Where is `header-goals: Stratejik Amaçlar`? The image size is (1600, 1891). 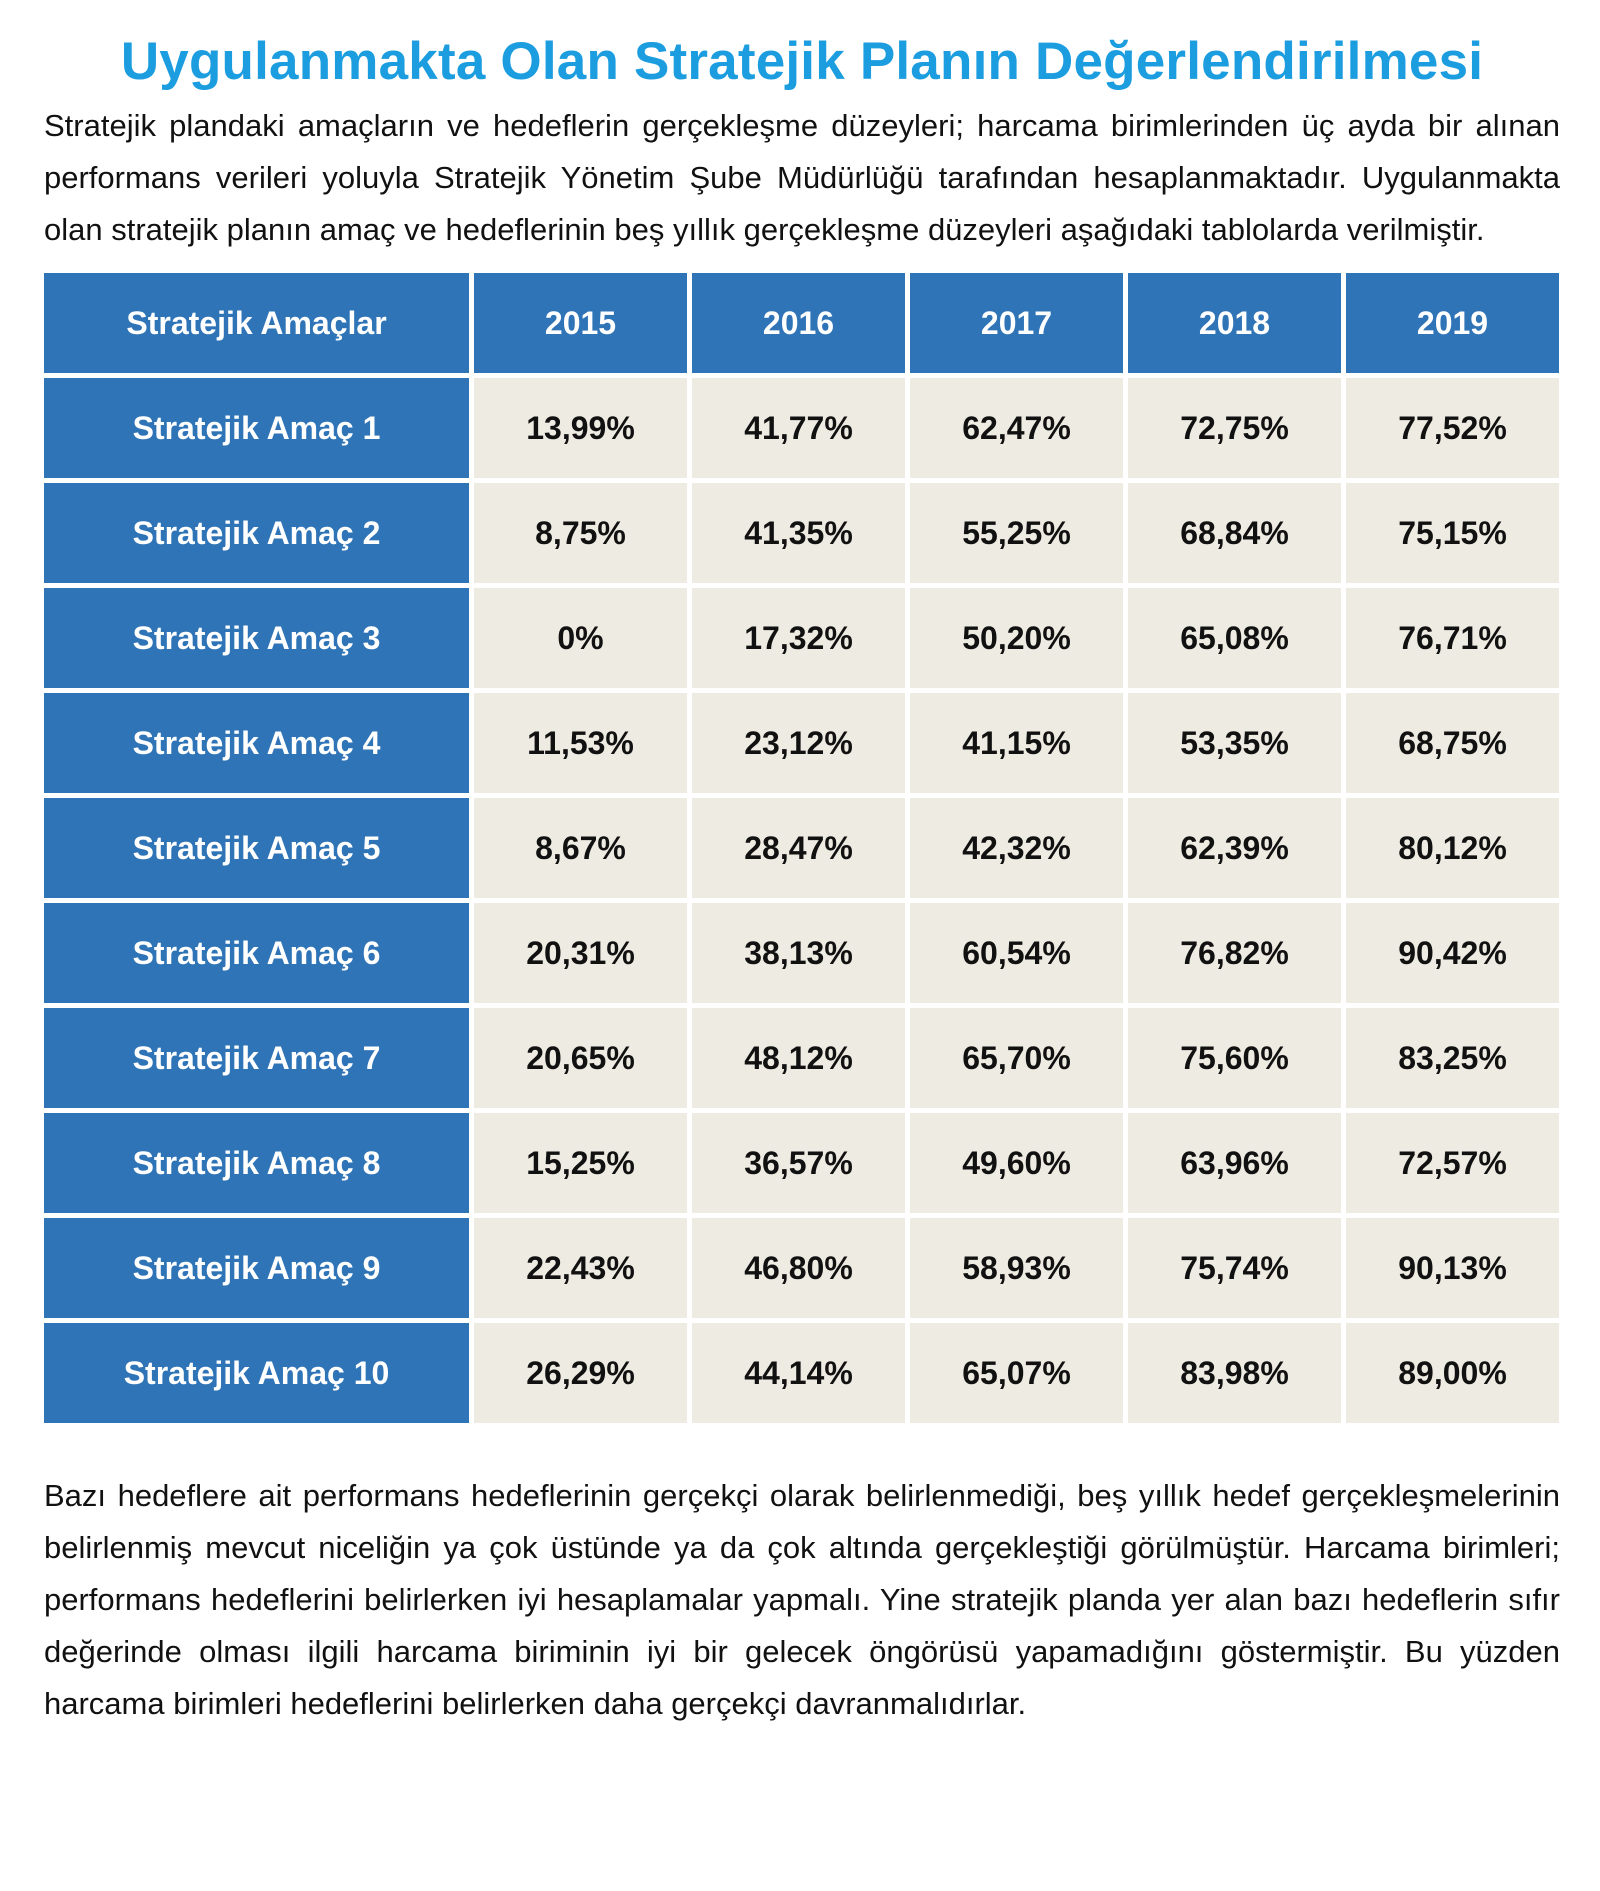
header-goals: Stratejik Amaçlar is located at coordinates (256, 323).